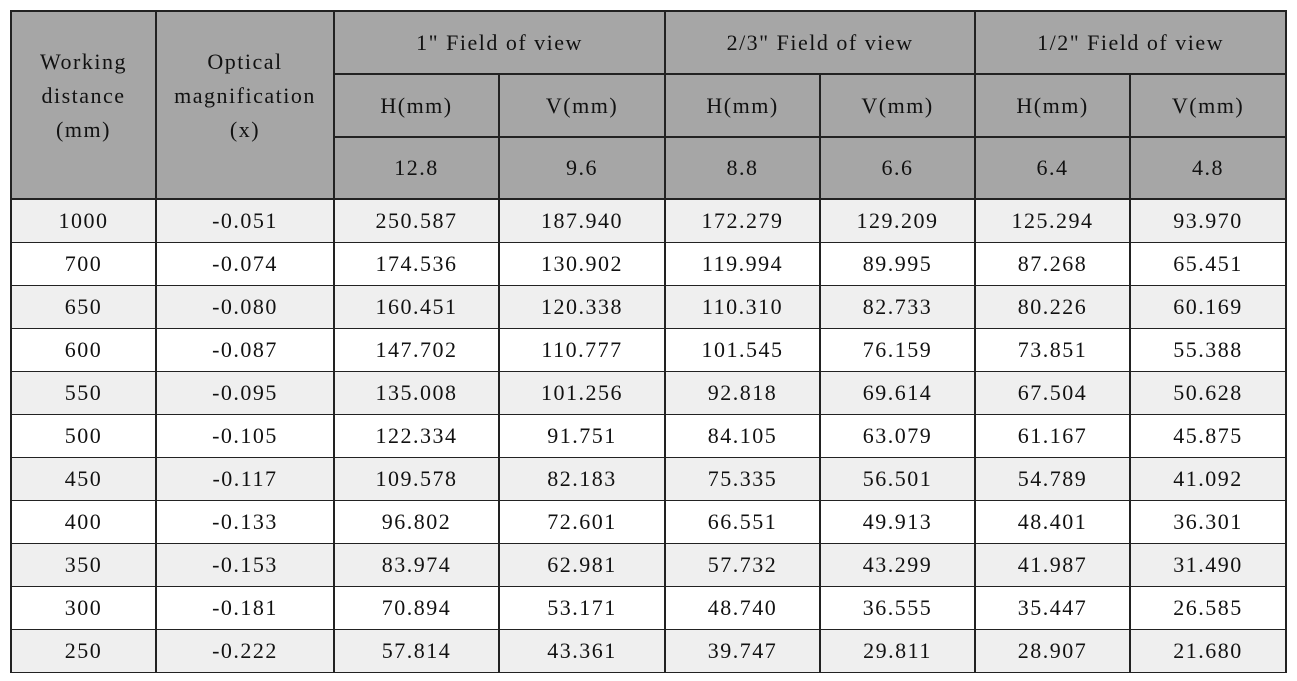 Image resolution: width=1297 pixels, height=681 pixels. Describe the element at coordinates (416, 306) in the screenshot. I see `data-cell: 160.451` at that location.